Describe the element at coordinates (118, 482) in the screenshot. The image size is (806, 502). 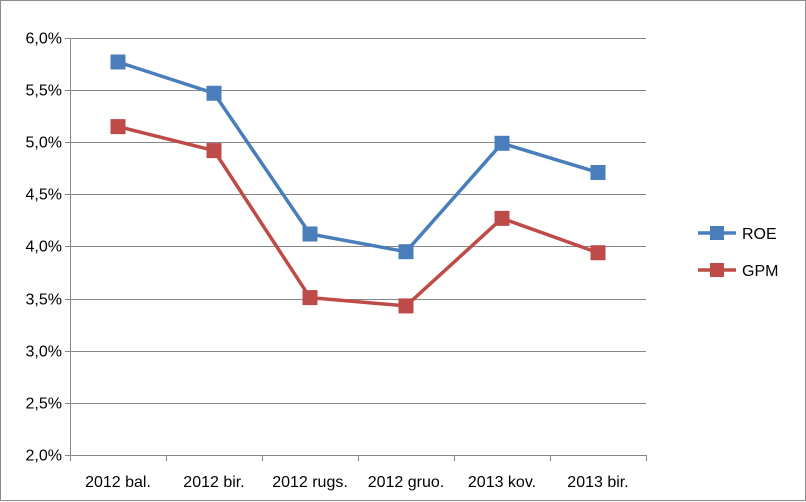
I see `x-tick-label: 2012 bal.` at that location.